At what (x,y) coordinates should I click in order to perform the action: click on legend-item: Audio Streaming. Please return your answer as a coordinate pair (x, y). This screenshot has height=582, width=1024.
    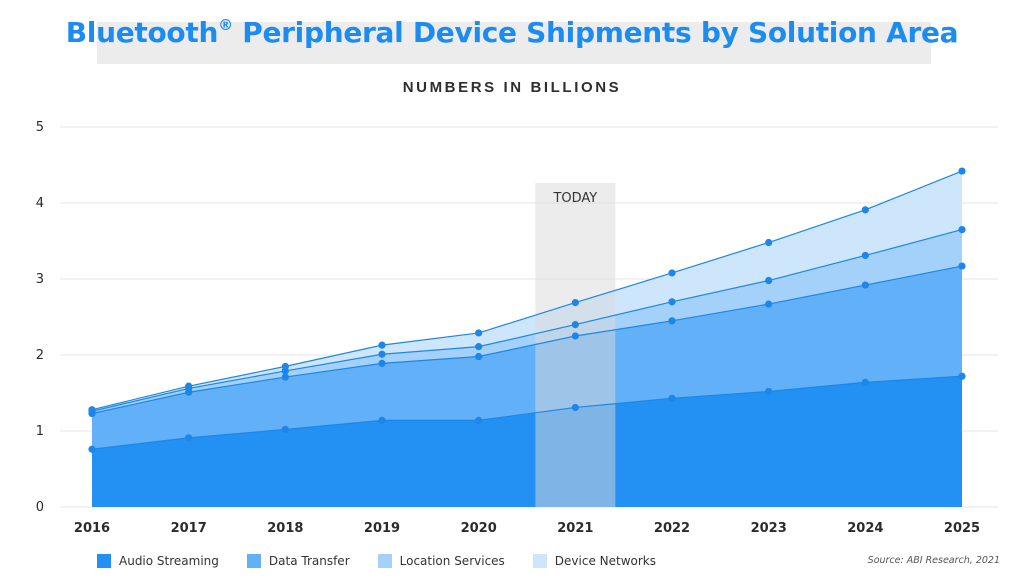
    Looking at the image, I should click on (158, 561).